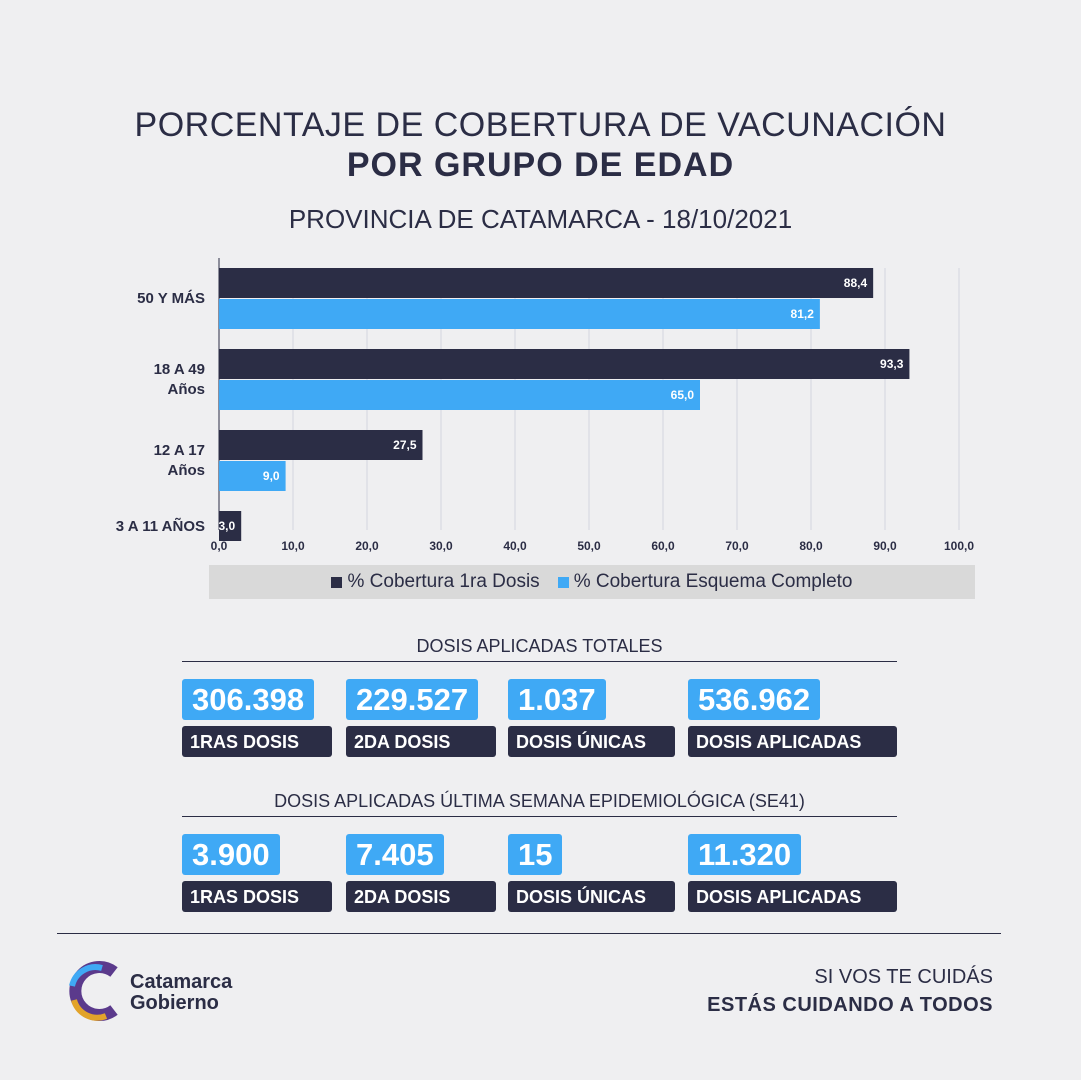 The image size is (1081, 1080). Describe the element at coordinates (754, 699) in the screenshot. I see `stat-value: 536.962` at that location.